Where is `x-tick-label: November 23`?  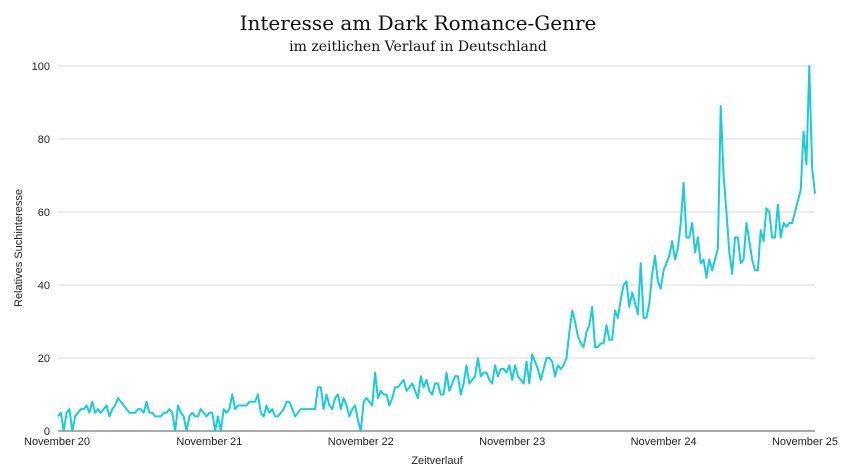
x-tick-label: November 23 is located at coordinates (512, 442).